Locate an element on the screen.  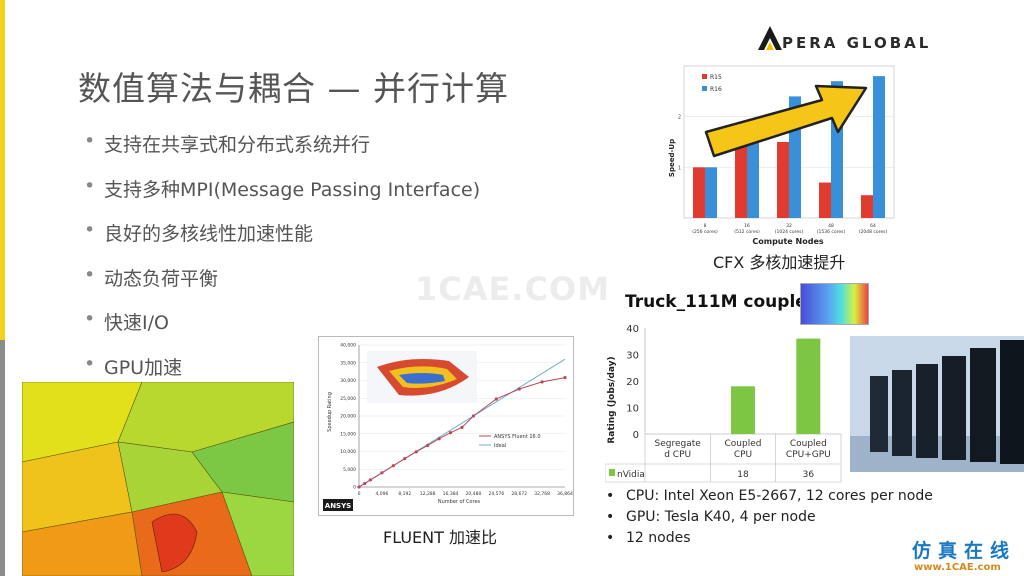
truck-ytick-label: 10 is located at coordinates (632, 409).